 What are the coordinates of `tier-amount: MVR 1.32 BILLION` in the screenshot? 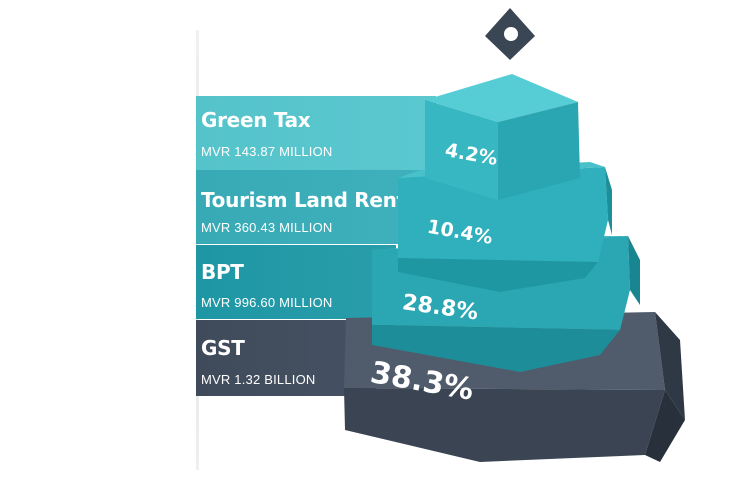 It's located at (258, 379).